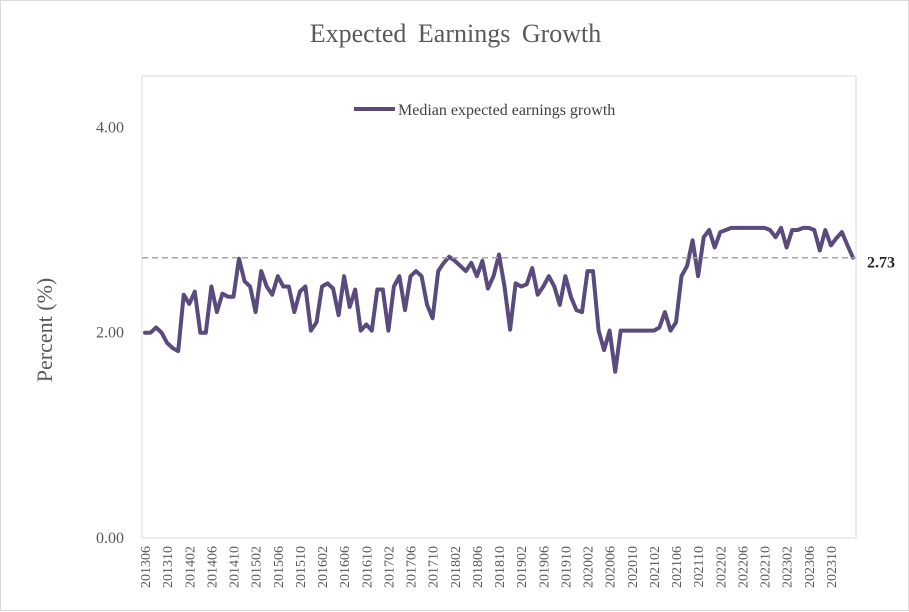 The width and height of the screenshot is (909, 612). Describe the element at coordinates (788, 567) in the screenshot. I see `x-tick-label: 202302` at that location.